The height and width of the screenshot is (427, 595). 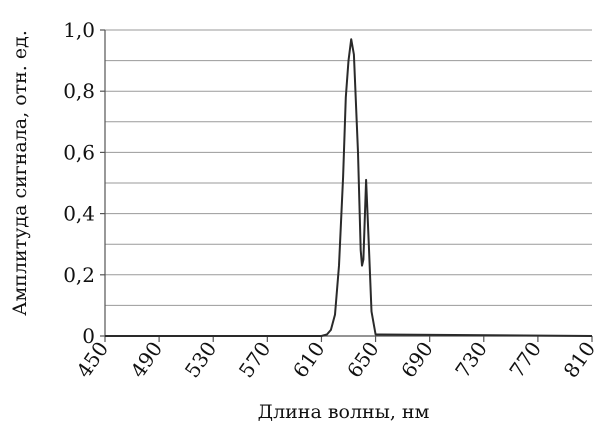 I want to click on x-tick-label: 650, so click(x=363, y=359).